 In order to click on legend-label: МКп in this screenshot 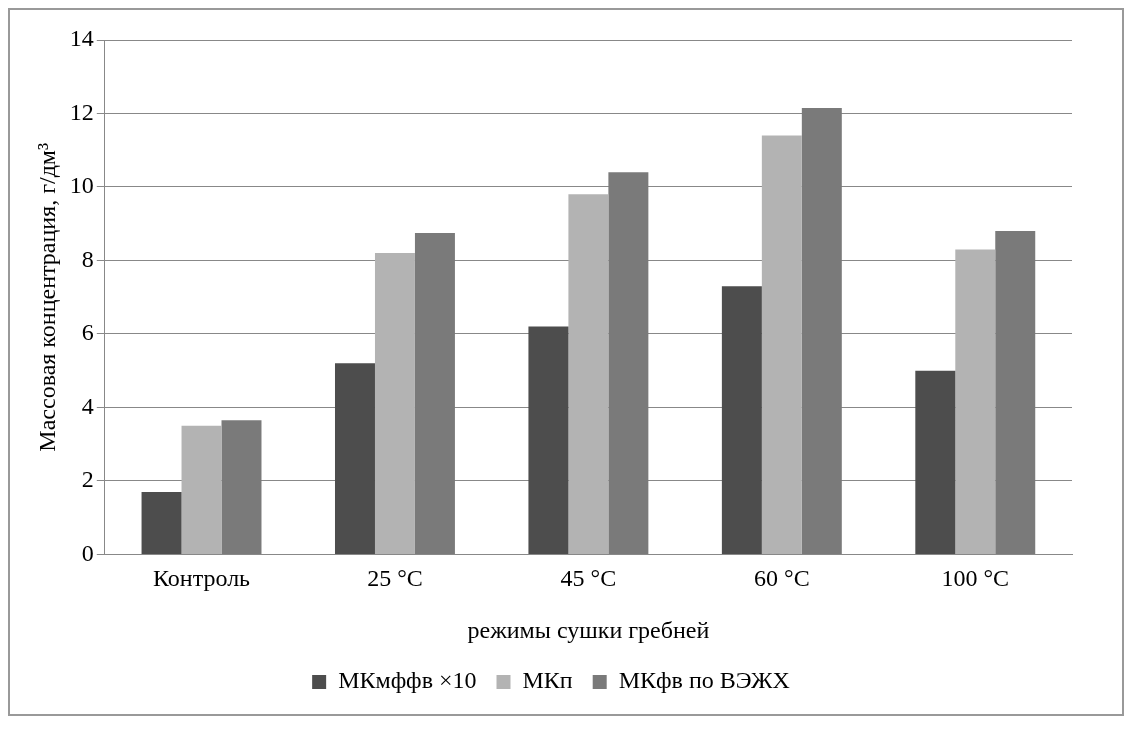, I will do `click(547, 680)`.